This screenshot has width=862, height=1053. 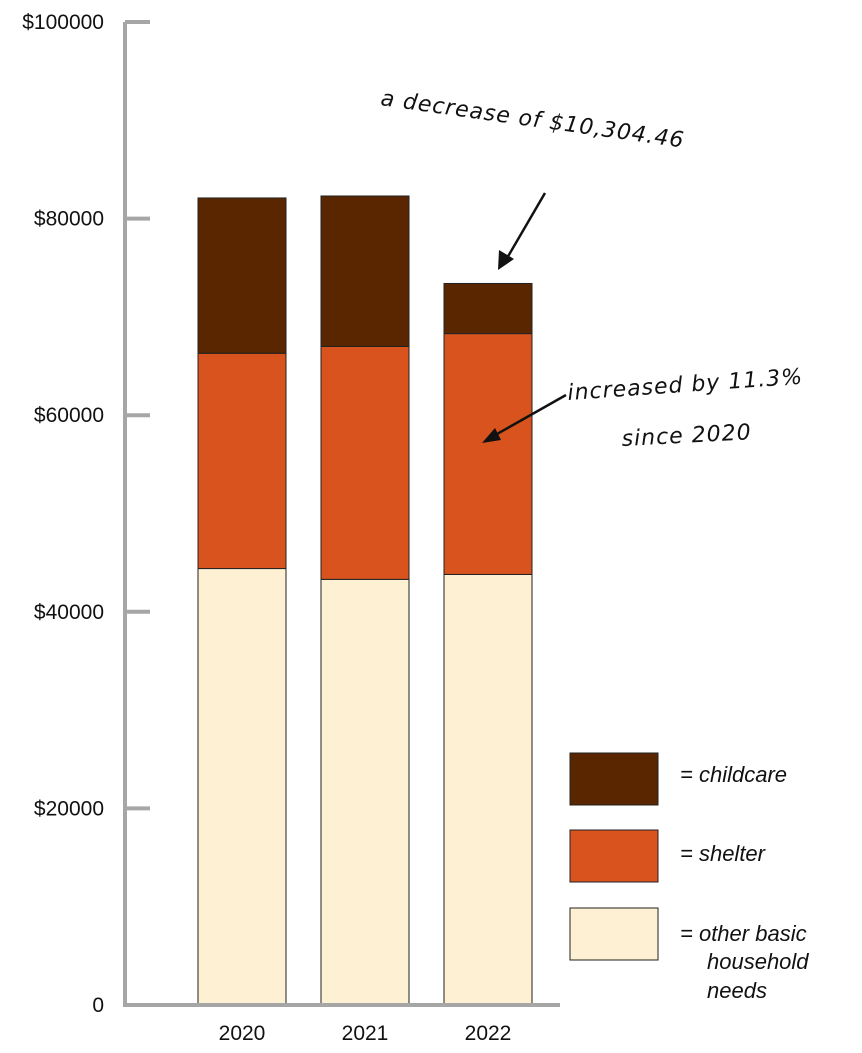 What do you see at coordinates (506, 260) in the screenshot?
I see `annotation-decrease-arrowhead` at bounding box center [506, 260].